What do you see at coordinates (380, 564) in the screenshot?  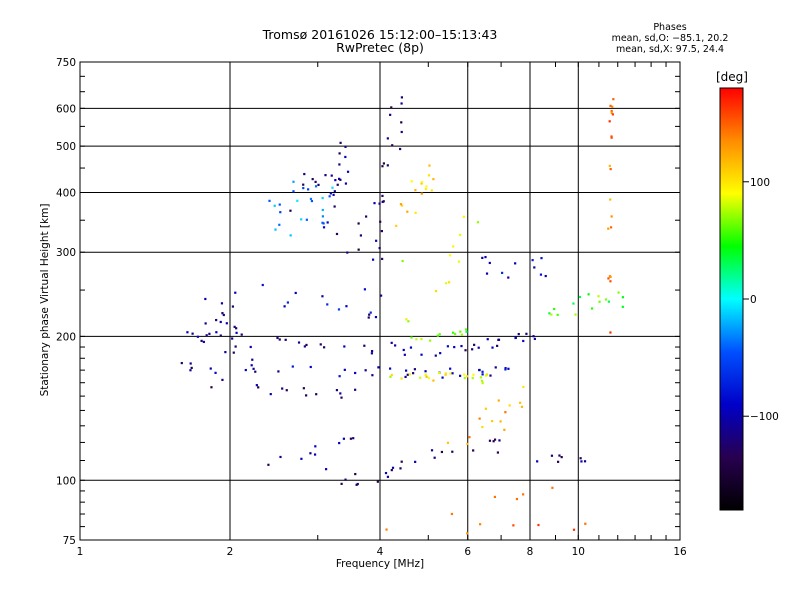 I see `x-axis-label: Frequency [MHz]` at bounding box center [380, 564].